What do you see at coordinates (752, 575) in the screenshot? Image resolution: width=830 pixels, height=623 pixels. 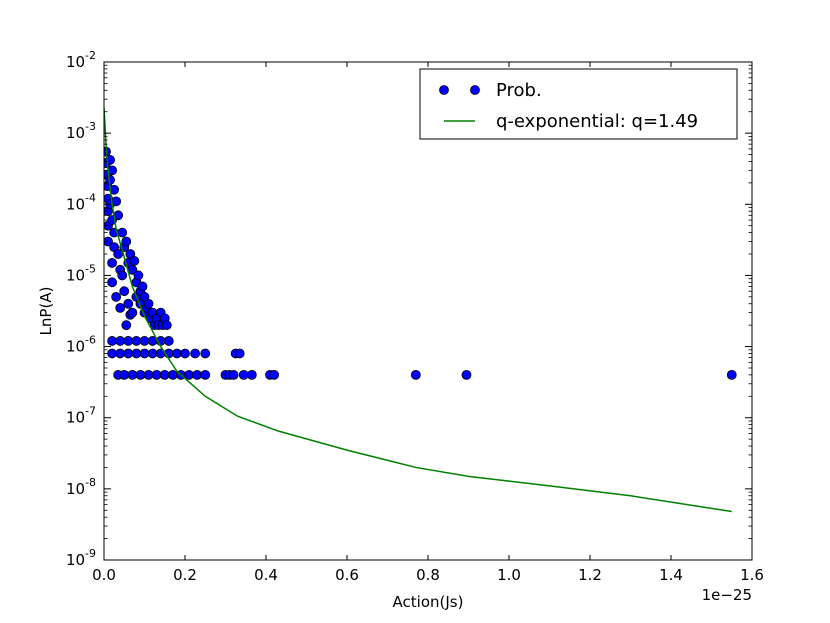 I see `x-tick-label: 1.6` at bounding box center [752, 575].